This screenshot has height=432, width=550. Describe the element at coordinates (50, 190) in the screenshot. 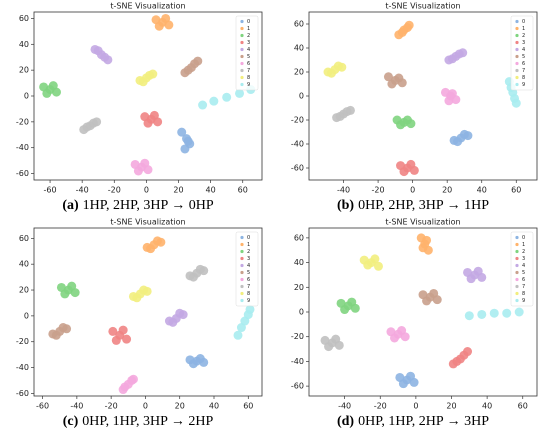

I see `x-tick-label: -60` at that location.